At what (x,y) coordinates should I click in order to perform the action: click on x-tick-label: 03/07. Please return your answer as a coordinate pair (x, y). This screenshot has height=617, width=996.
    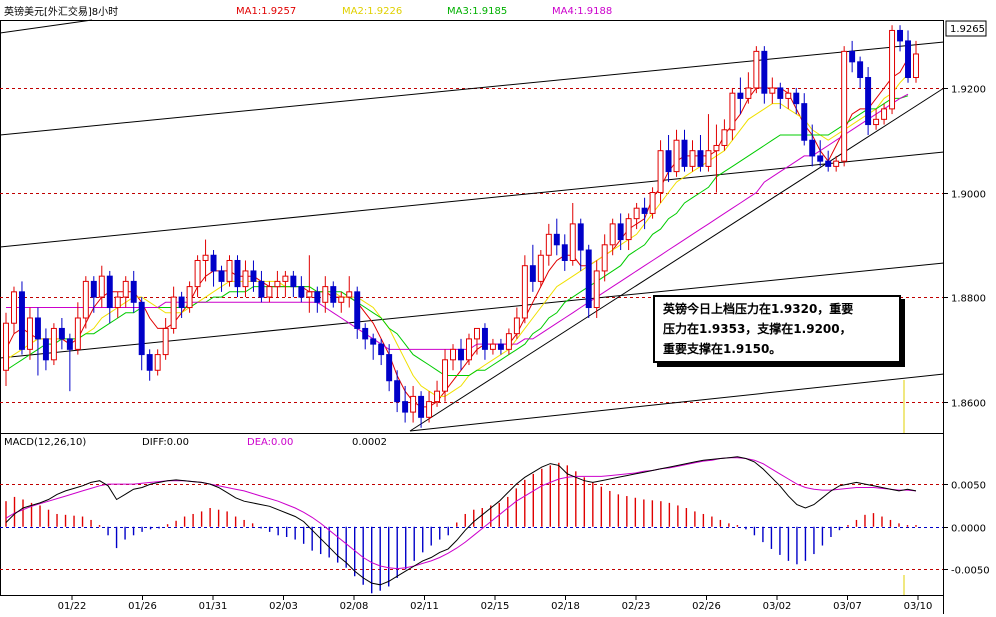
    Looking at the image, I should click on (847, 606).